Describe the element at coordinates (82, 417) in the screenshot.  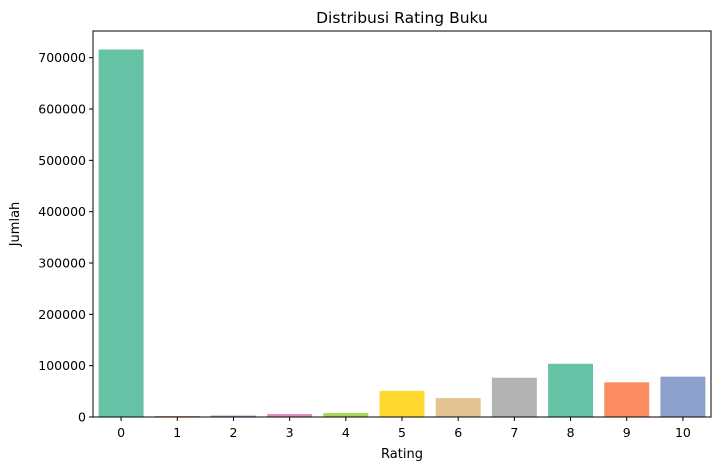
I see `y-tick-label: 0` at that location.